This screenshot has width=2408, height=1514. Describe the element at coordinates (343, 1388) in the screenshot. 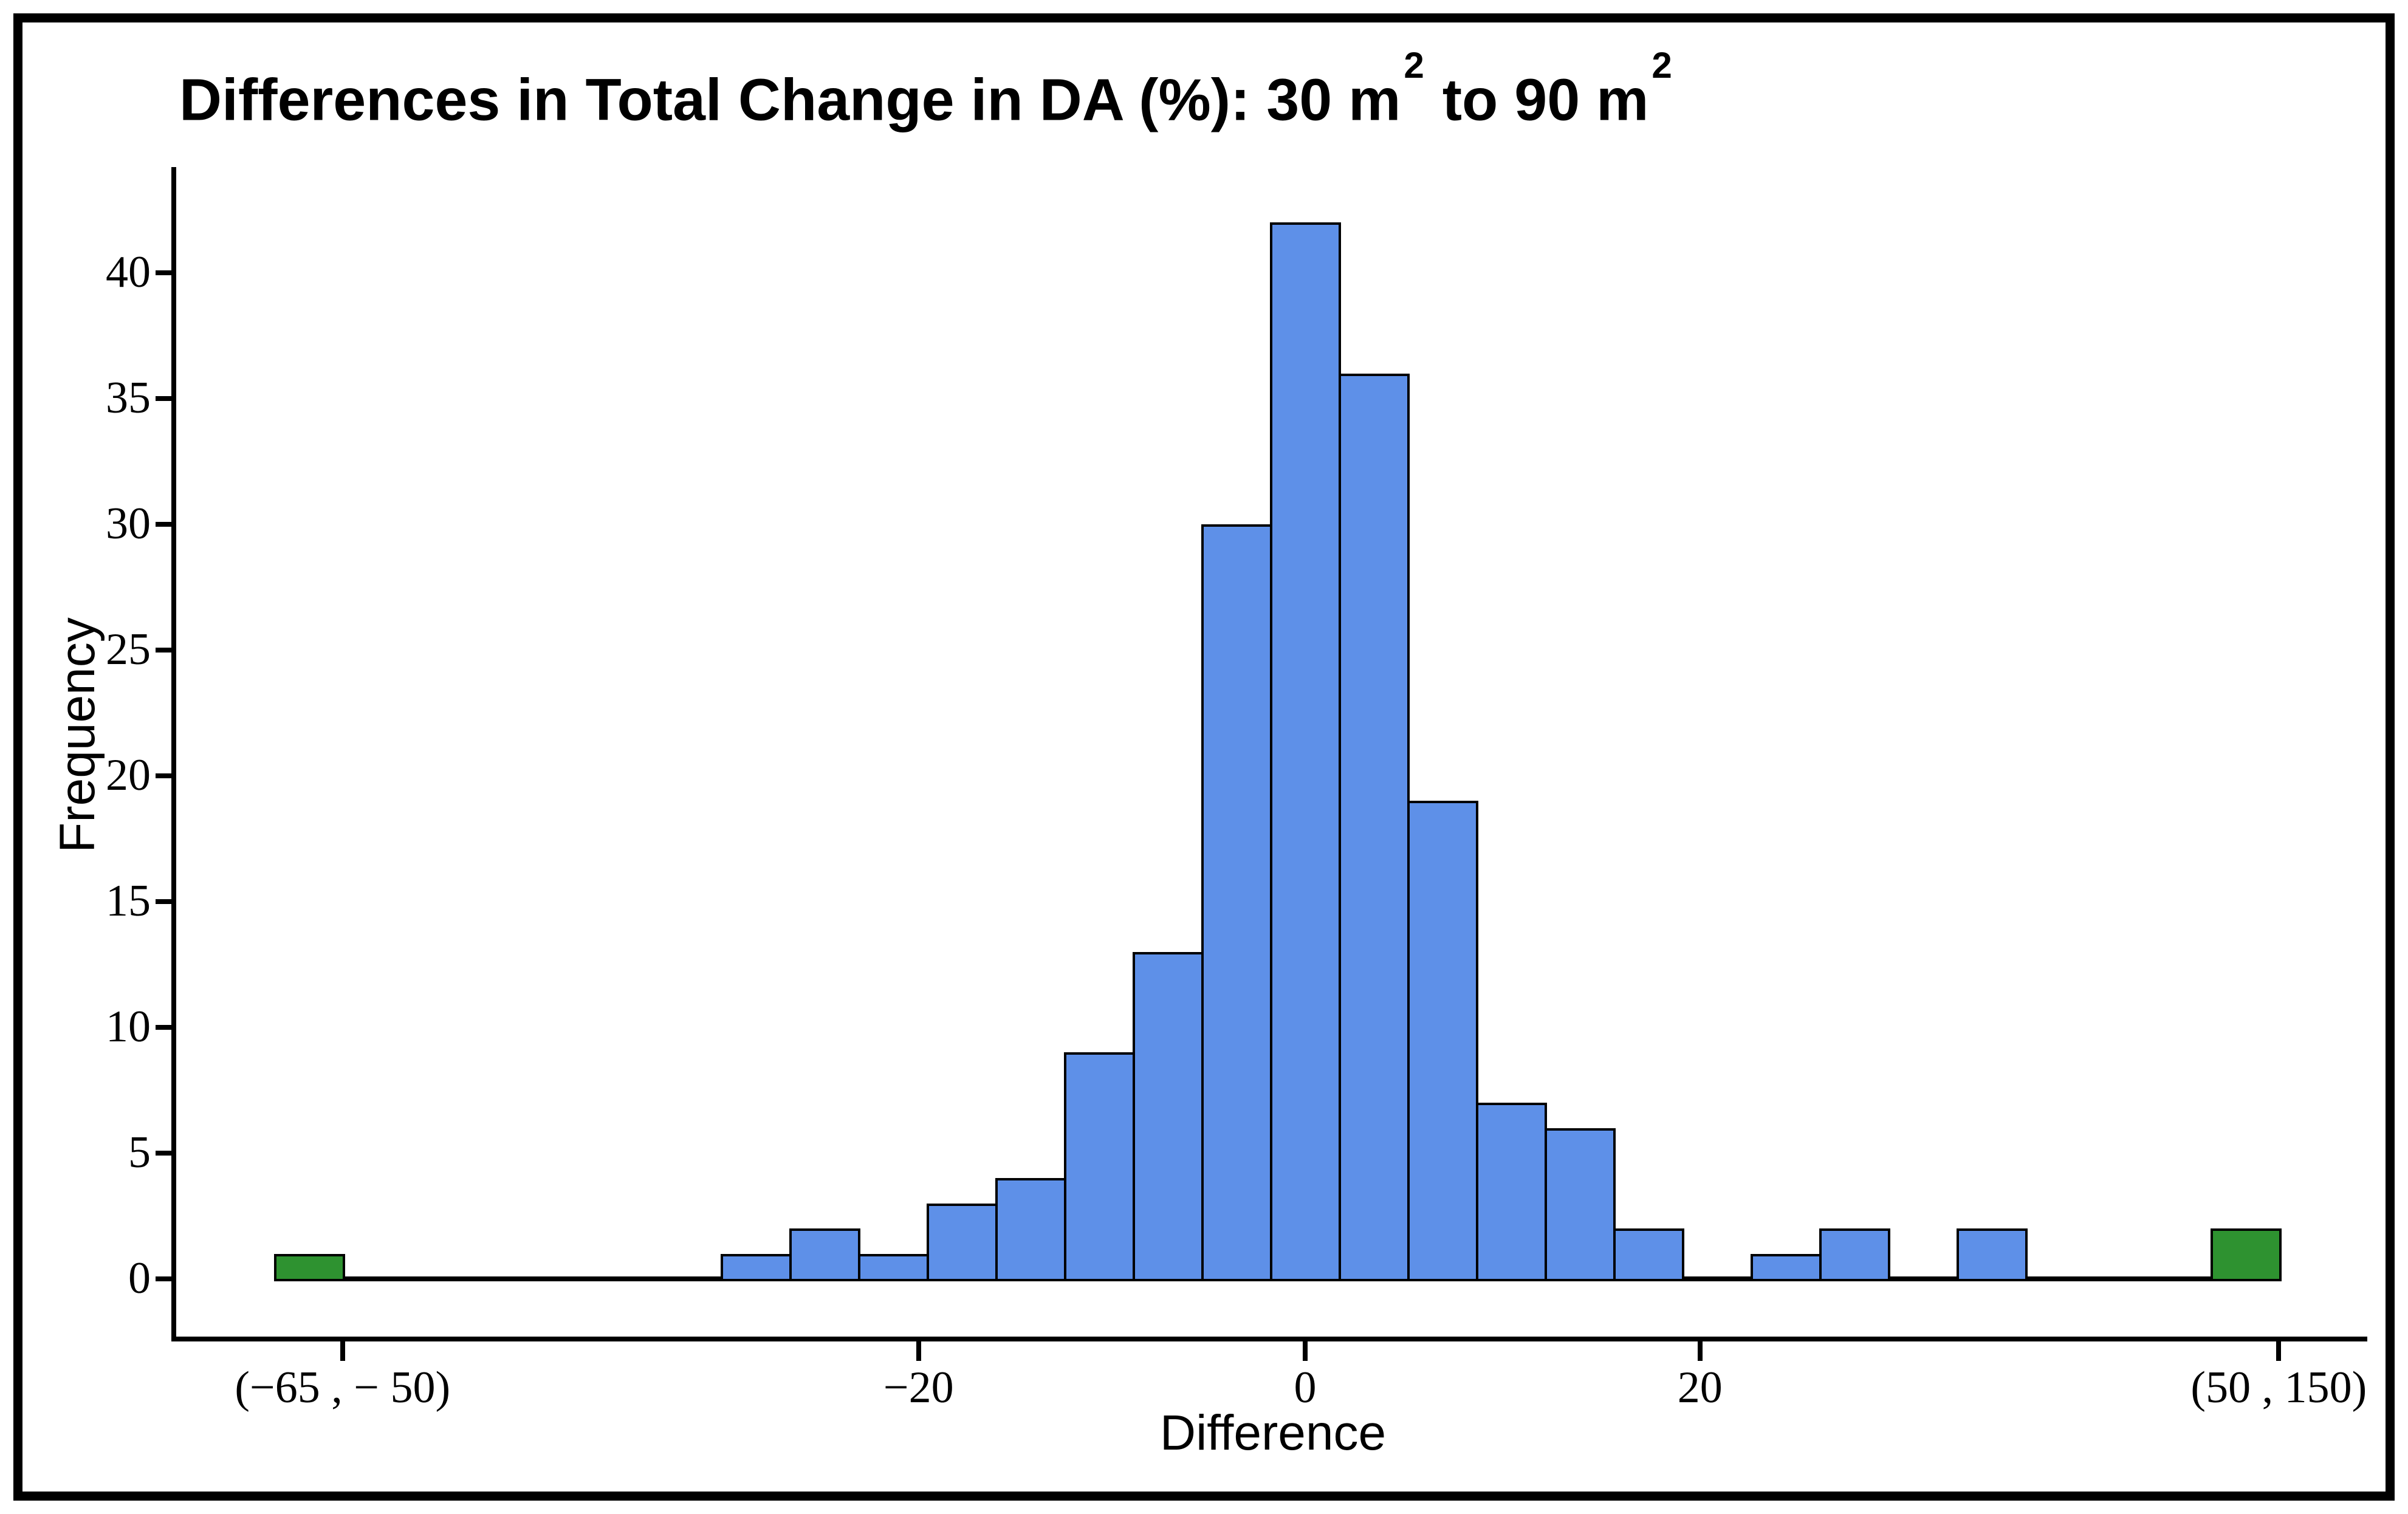

I see `x-tick-label: (−65 , − 50)` at that location.